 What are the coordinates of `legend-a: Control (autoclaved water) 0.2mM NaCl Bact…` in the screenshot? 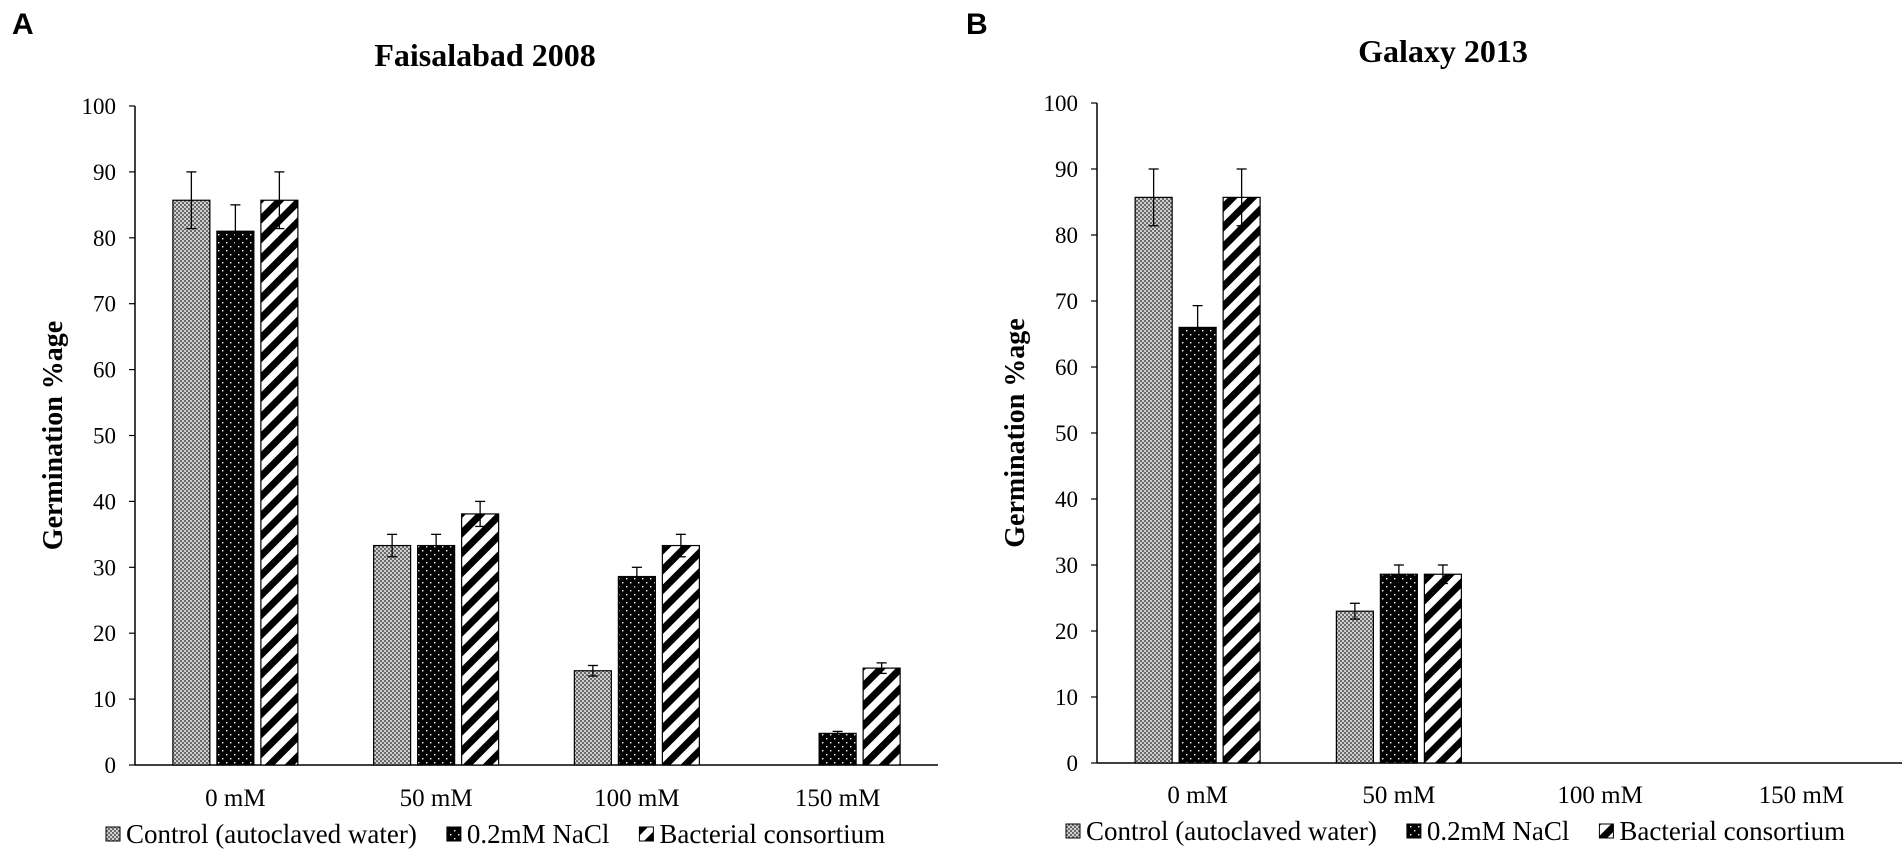 It's located at (495, 834).